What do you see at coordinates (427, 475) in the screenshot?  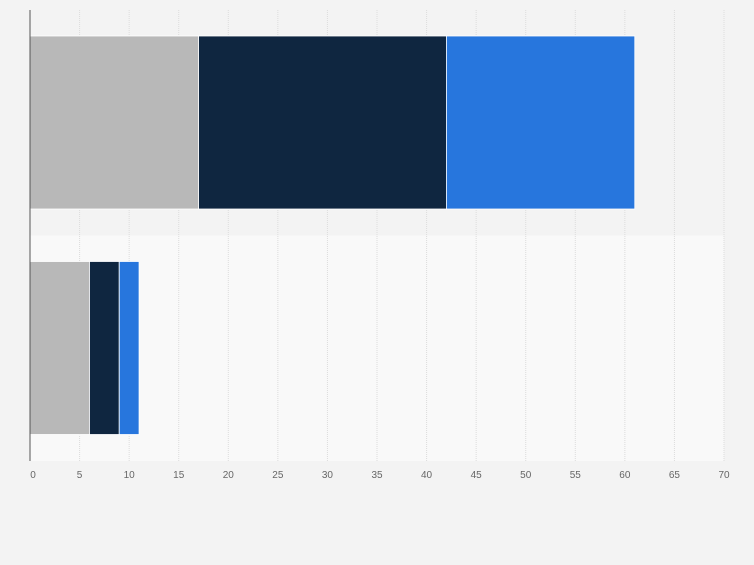 I see `x-tick-label: 40` at bounding box center [427, 475].